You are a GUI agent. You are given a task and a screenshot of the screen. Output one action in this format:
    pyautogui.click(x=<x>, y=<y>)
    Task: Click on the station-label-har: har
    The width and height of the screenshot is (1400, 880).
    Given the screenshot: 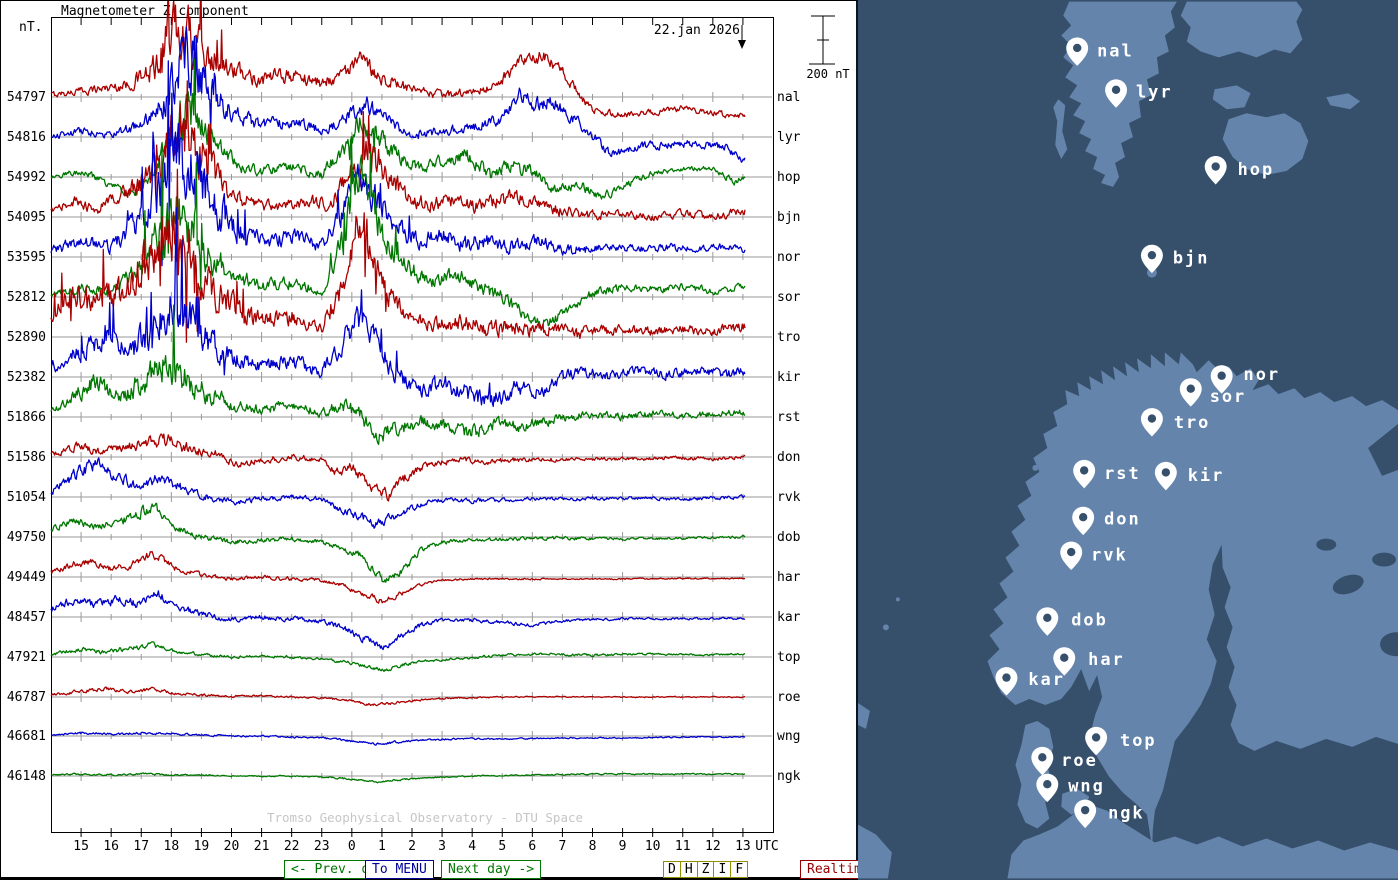 What is the action you would take?
    pyautogui.click(x=789, y=577)
    